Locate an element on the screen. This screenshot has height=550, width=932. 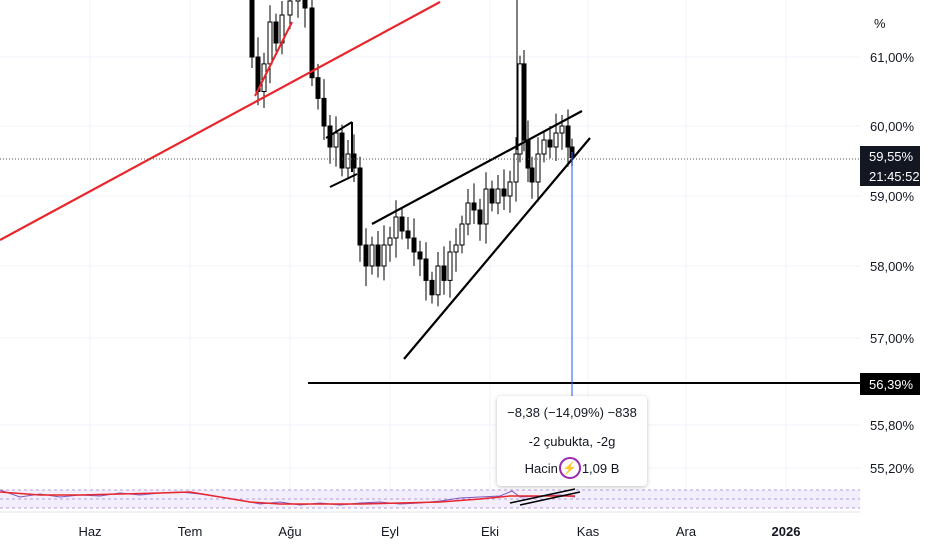
measure-volume-row: Hacin ⚡ 1,09 B is located at coordinates (572, 468).